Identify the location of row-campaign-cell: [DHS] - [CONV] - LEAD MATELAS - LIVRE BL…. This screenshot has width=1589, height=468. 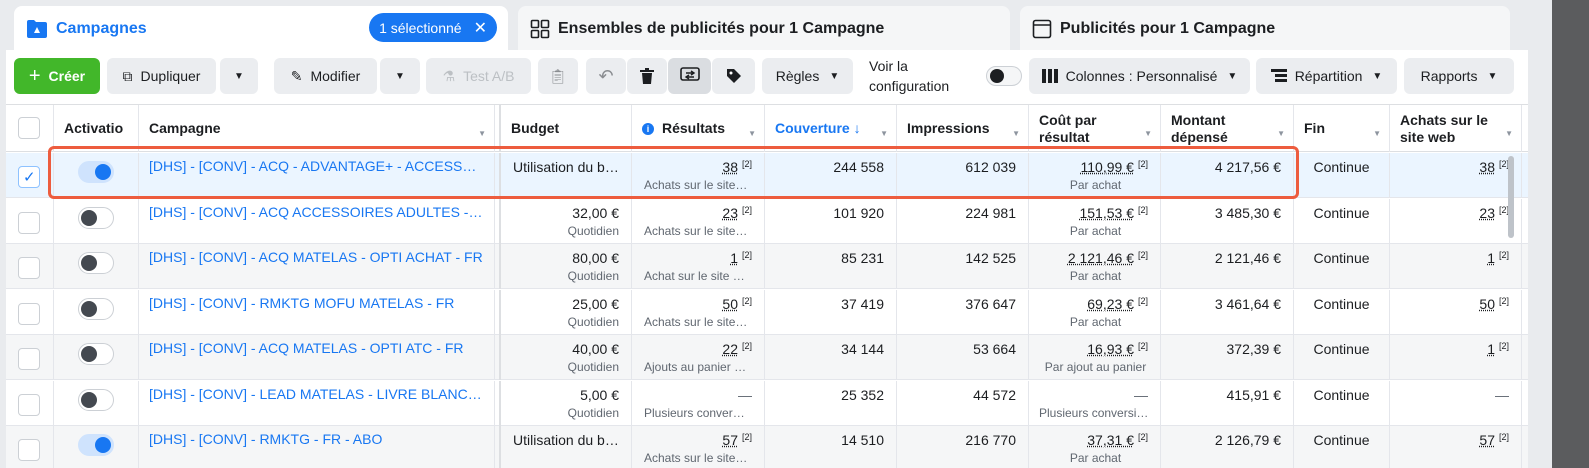
(317, 403).